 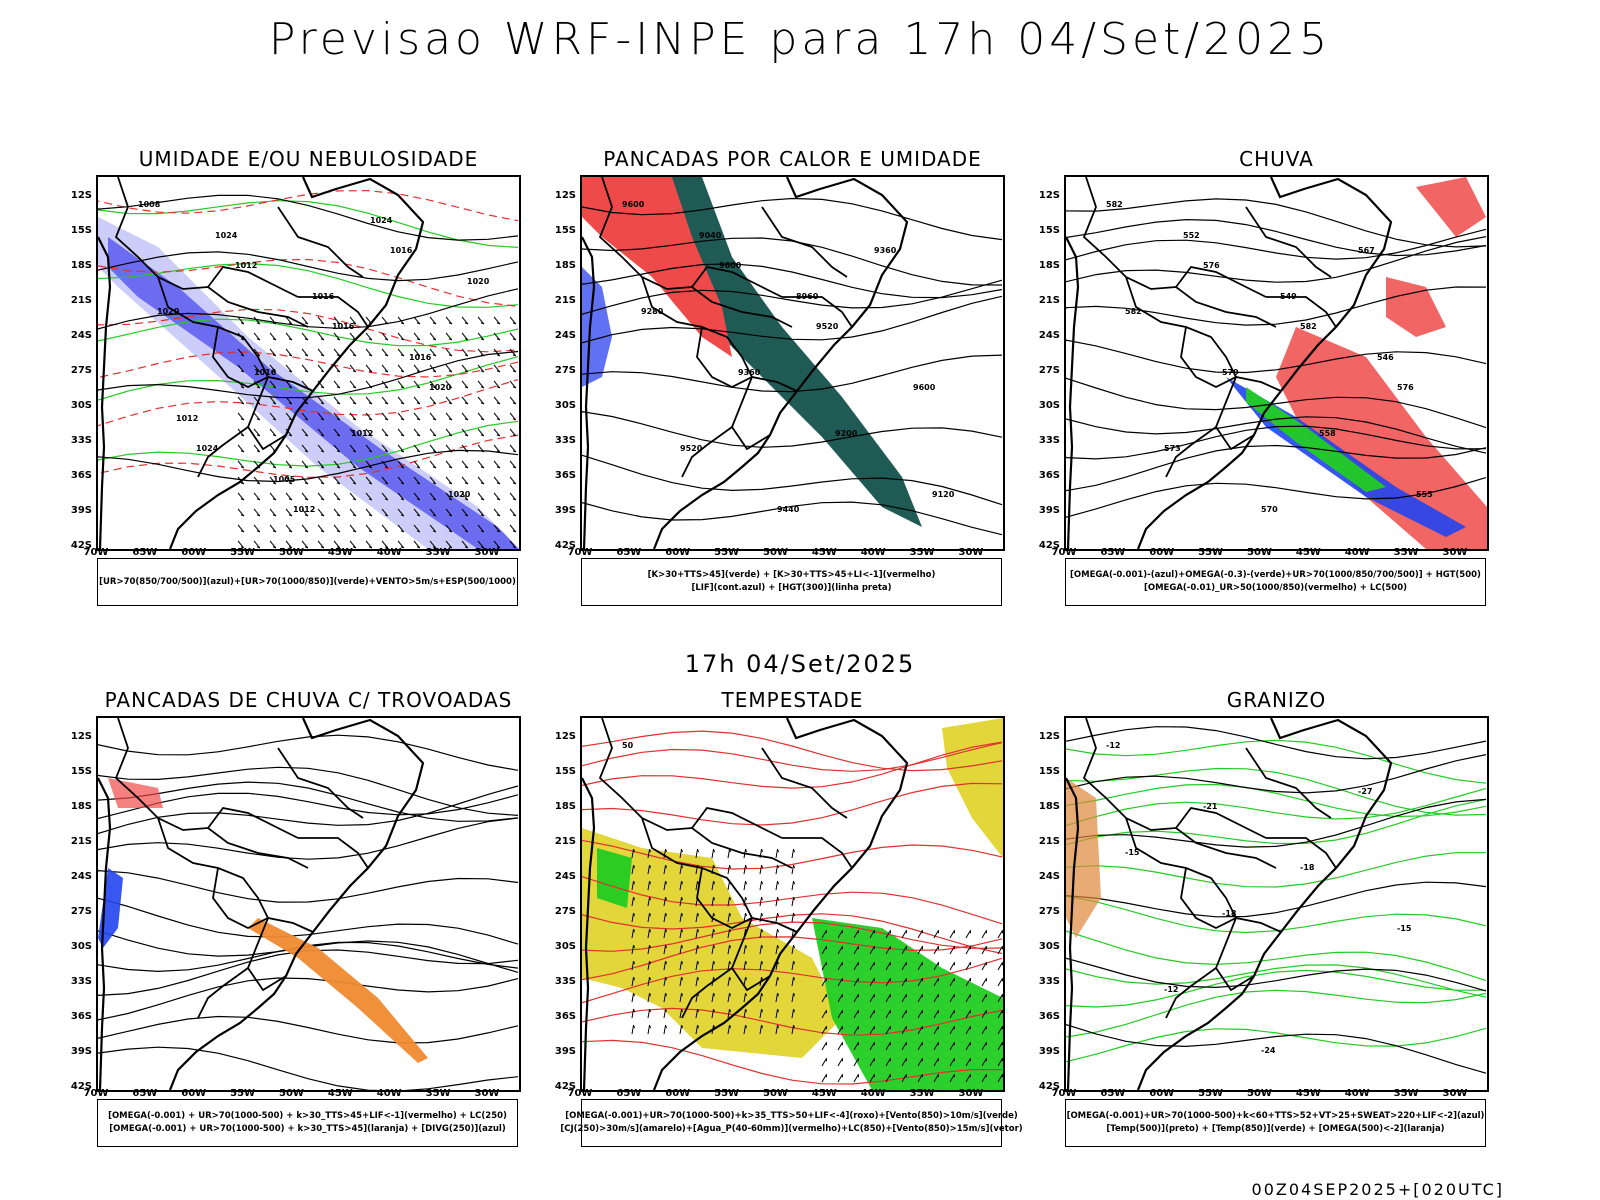 What do you see at coordinates (1327, 433) in the screenshot?
I see `contour-label: 558` at bounding box center [1327, 433].